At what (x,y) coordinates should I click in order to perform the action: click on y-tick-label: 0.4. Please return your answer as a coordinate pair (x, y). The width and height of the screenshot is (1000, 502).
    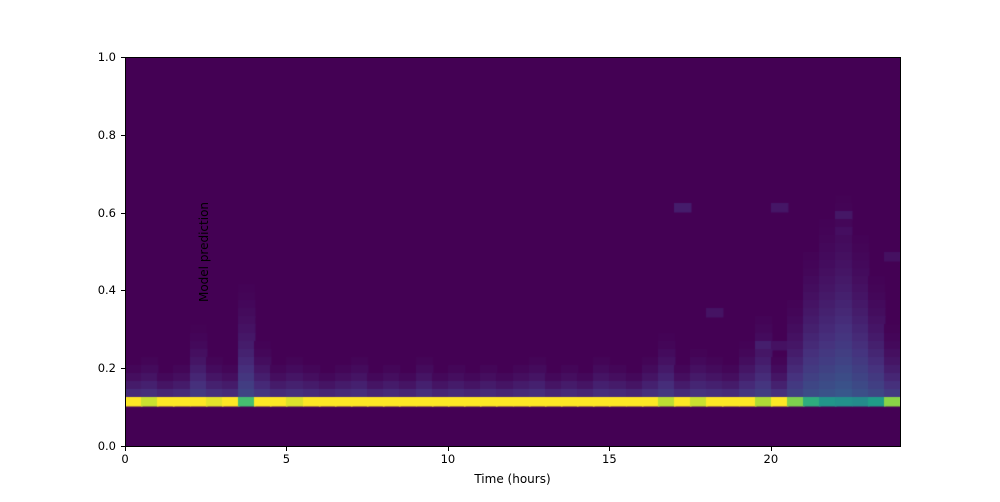
    Looking at the image, I should click on (106, 290).